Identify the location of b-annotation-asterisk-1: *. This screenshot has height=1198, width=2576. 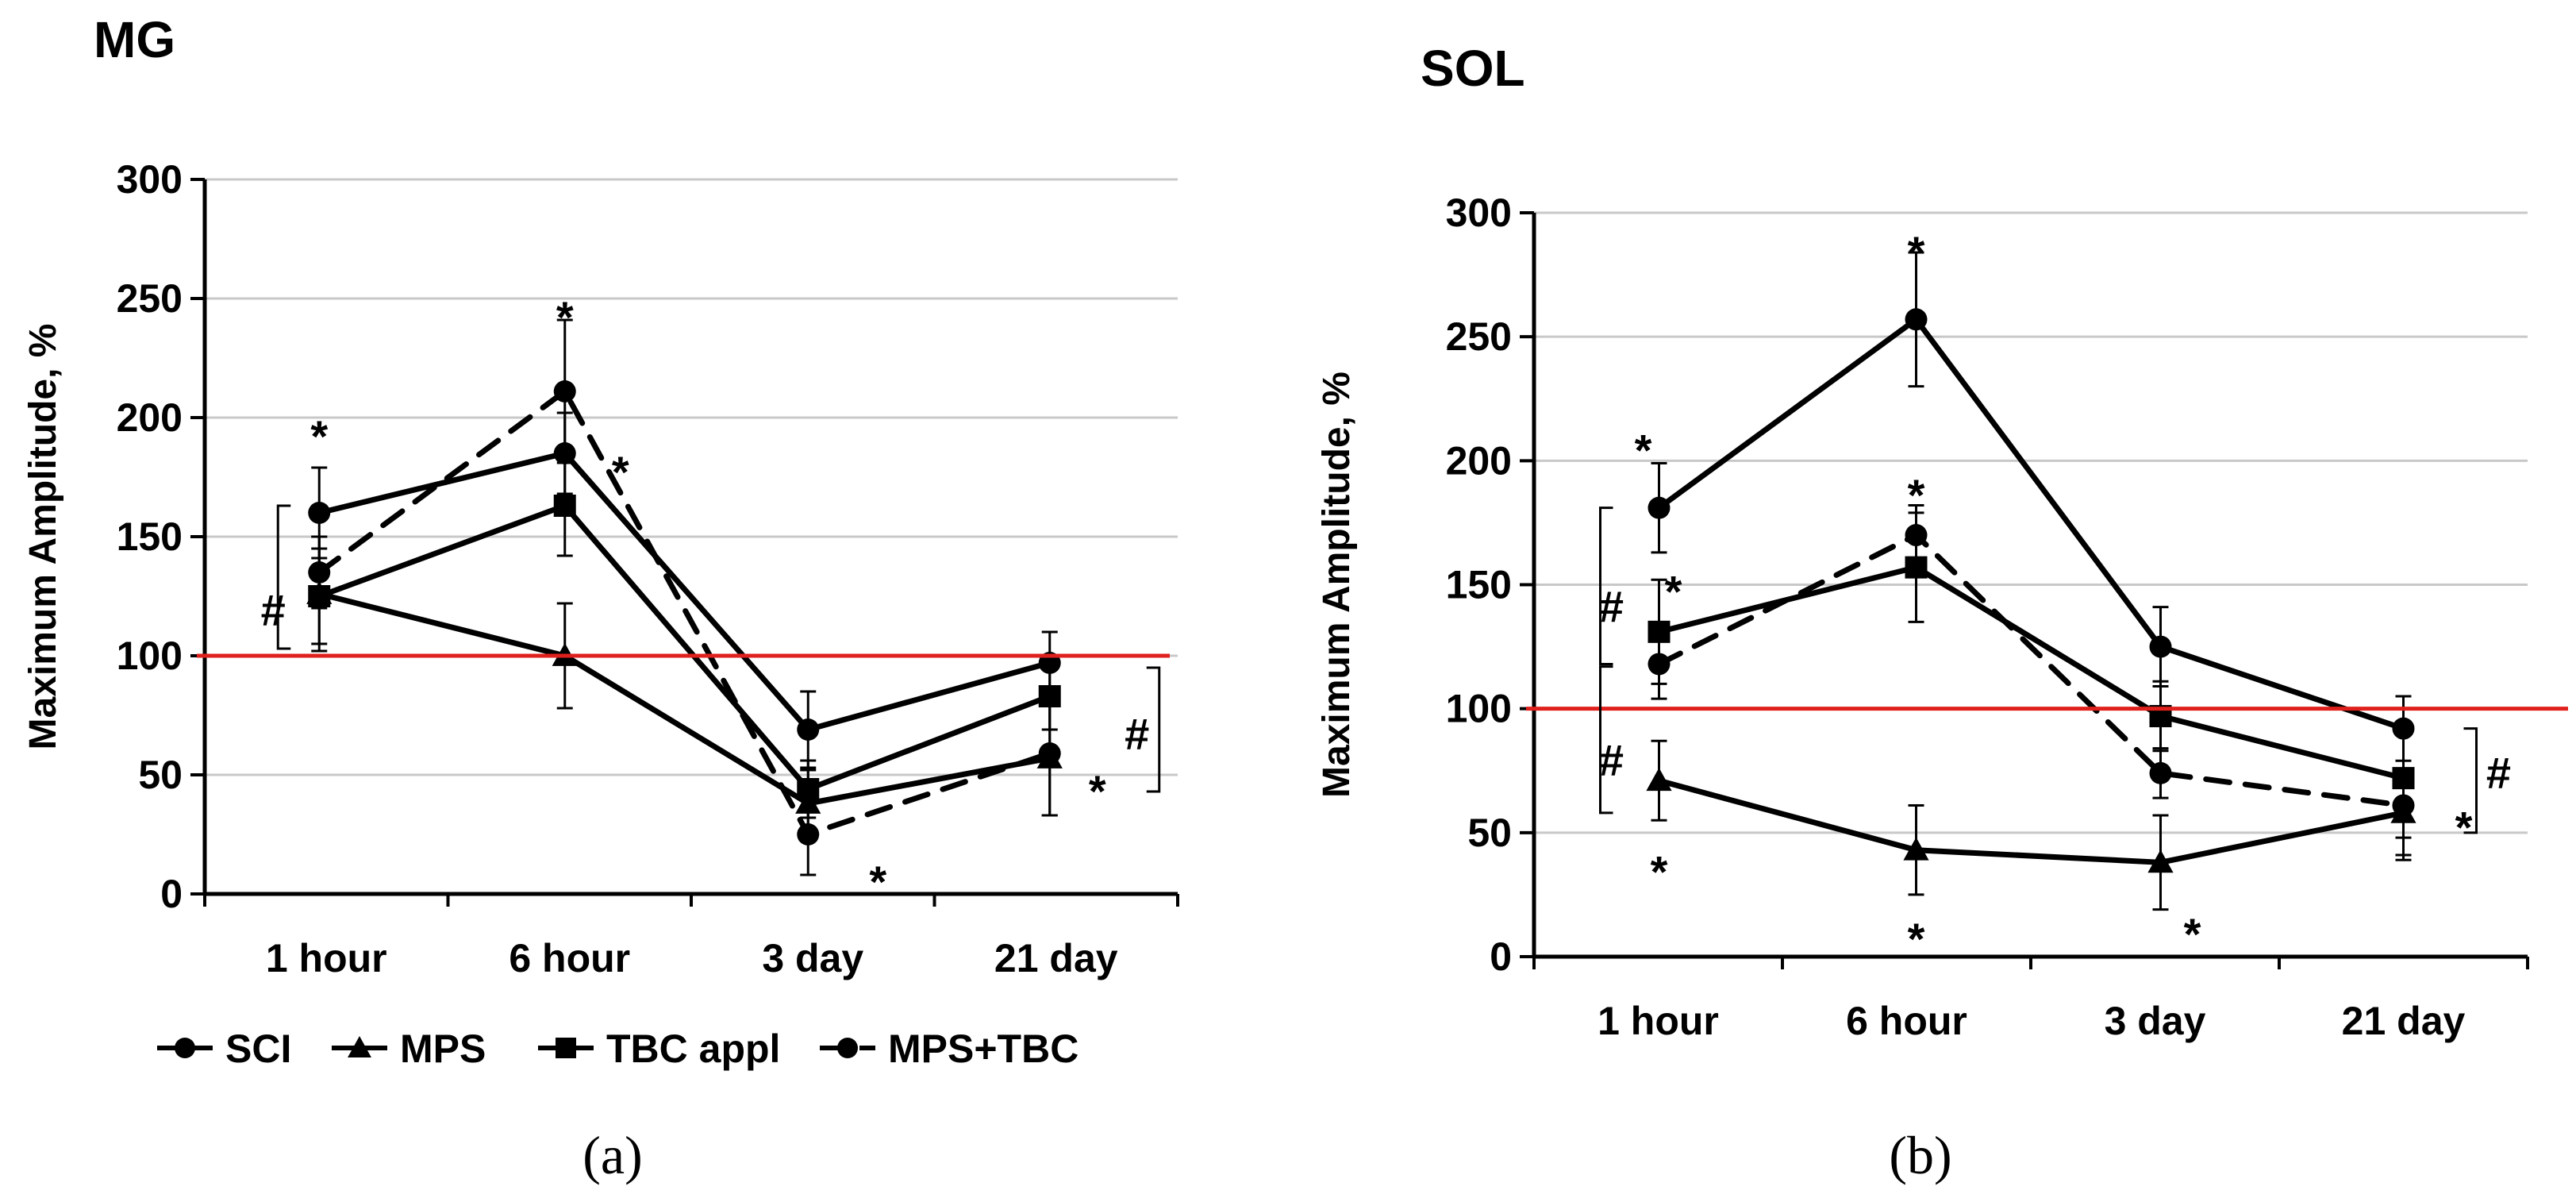
(1673, 592).